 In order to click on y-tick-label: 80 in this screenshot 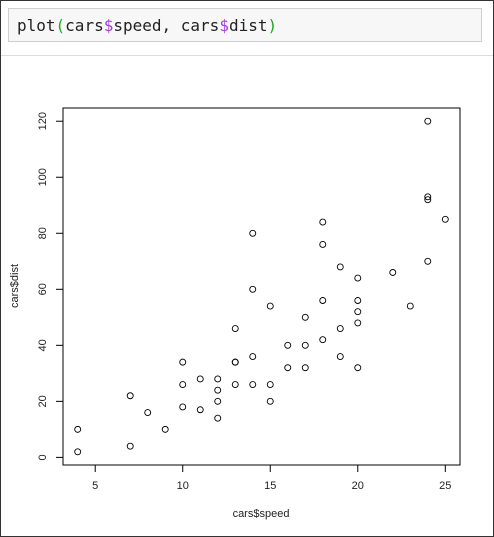, I will do `click(43, 233)`.